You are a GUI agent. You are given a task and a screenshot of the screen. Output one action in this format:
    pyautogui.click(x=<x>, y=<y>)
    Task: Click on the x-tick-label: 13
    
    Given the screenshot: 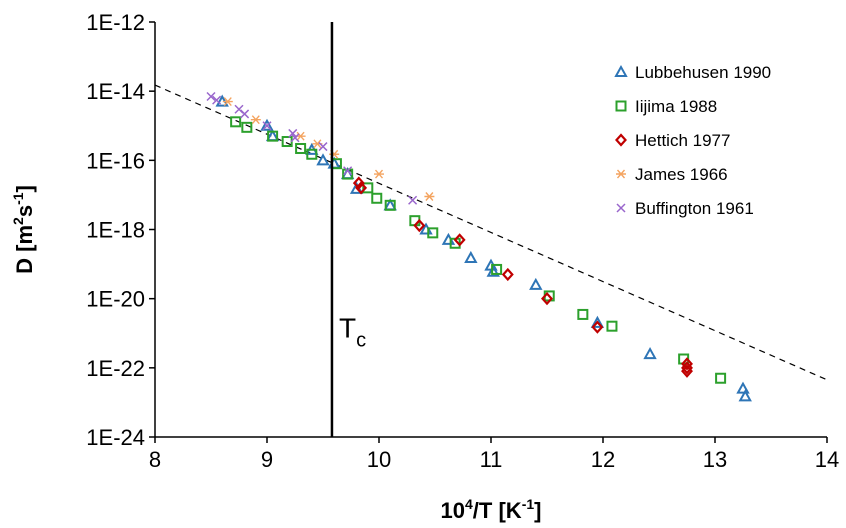 What is the action you would take?
    pyautogui.click(x=715, y=459)
    